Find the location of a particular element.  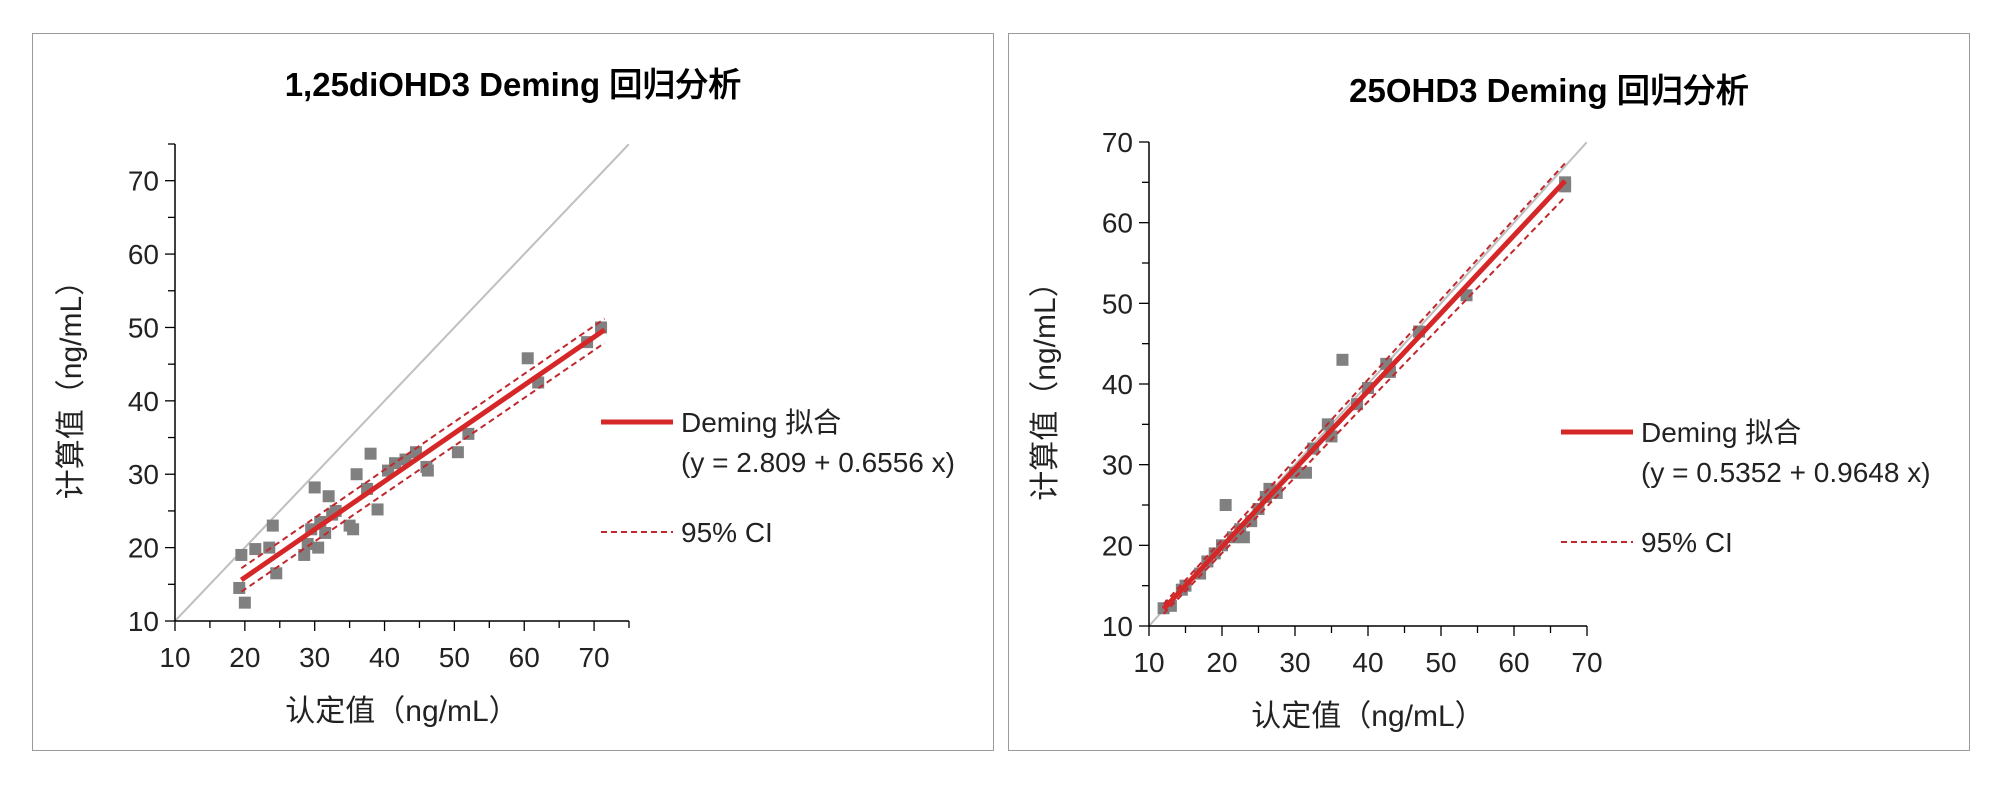

chart2-deming-fit-line is located at coordinates (1364, 395).